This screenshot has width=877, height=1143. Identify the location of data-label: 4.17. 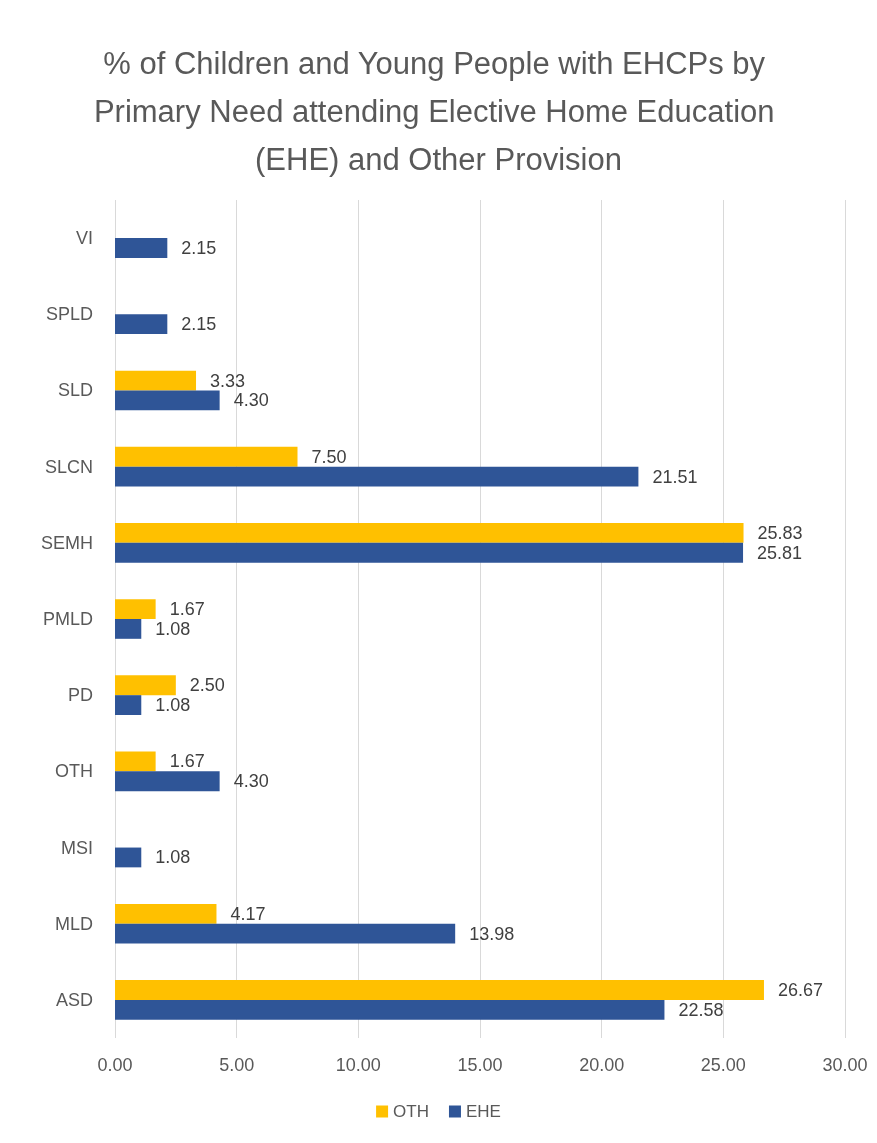
(248, 913).